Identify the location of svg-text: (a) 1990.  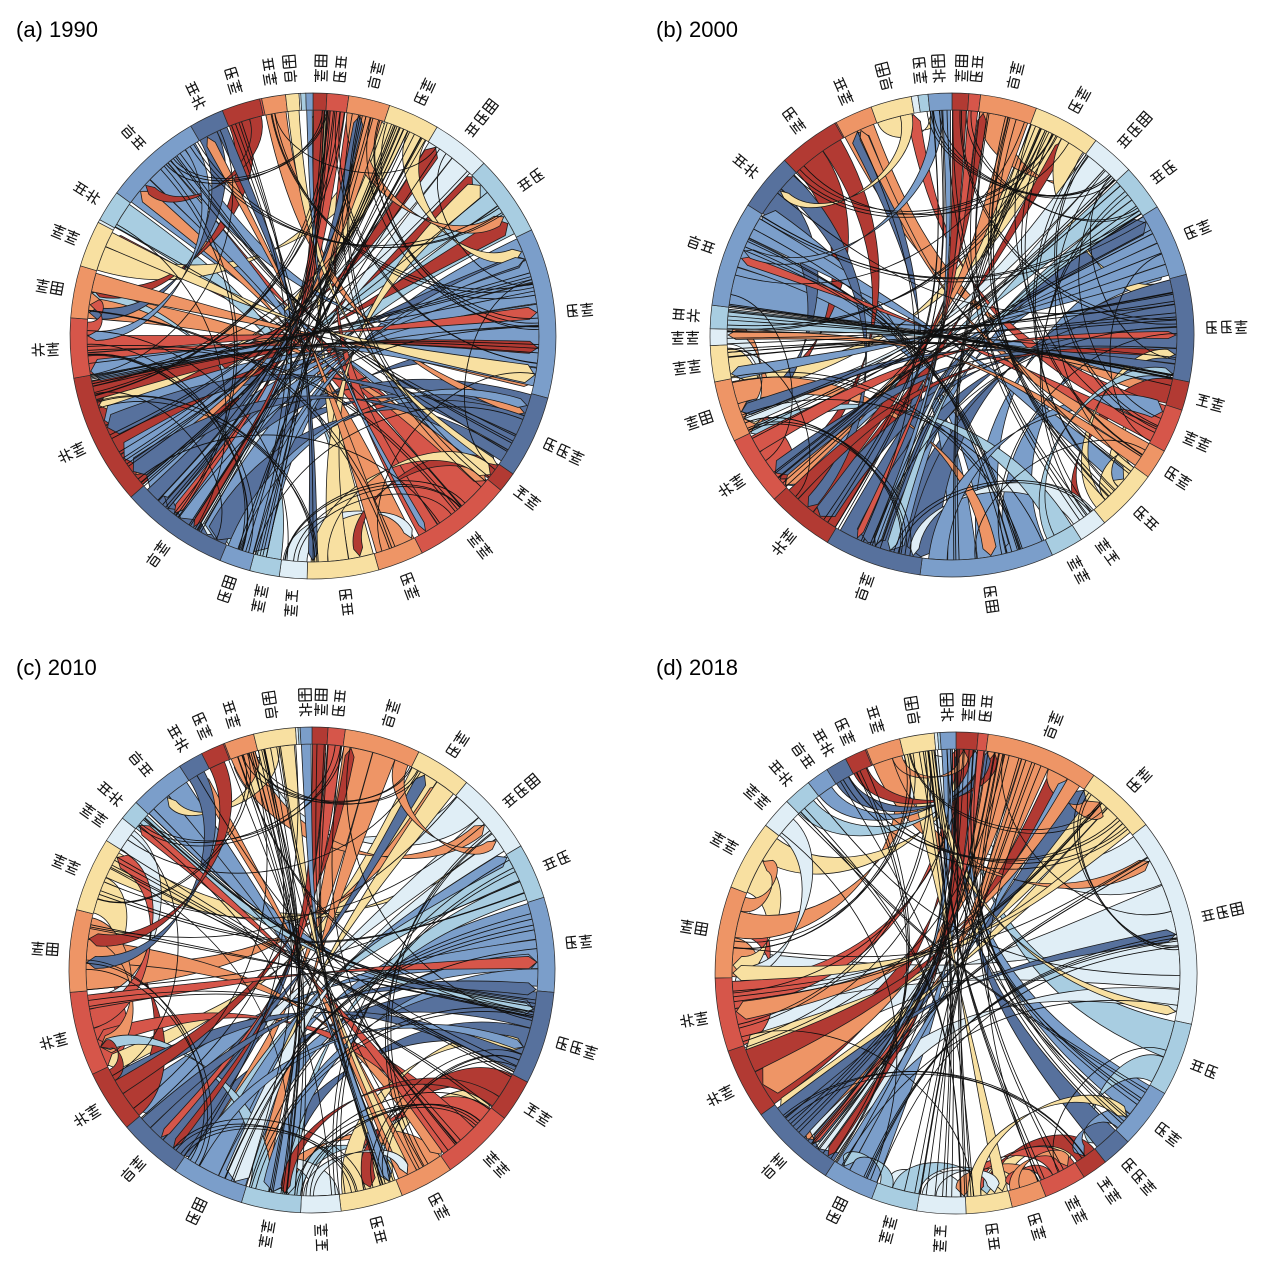
(57, 29).